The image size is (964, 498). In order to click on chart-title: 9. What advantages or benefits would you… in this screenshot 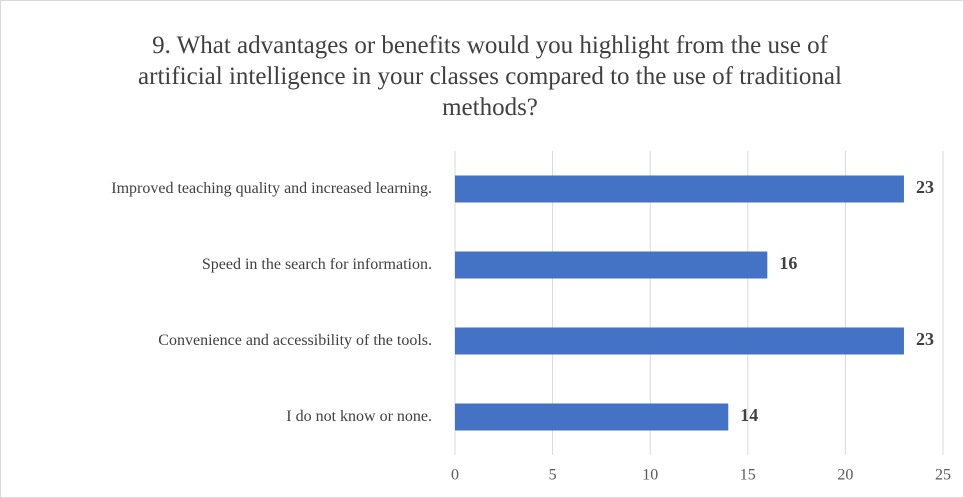, I will do `click(490, 76)`.